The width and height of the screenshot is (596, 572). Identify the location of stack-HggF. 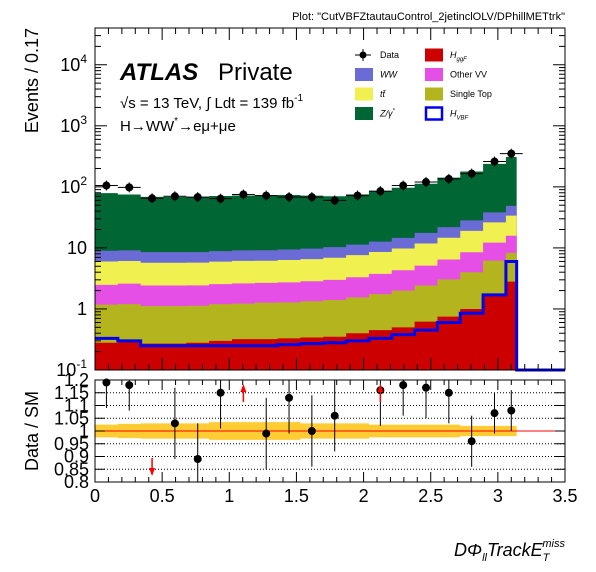
(306, 325).